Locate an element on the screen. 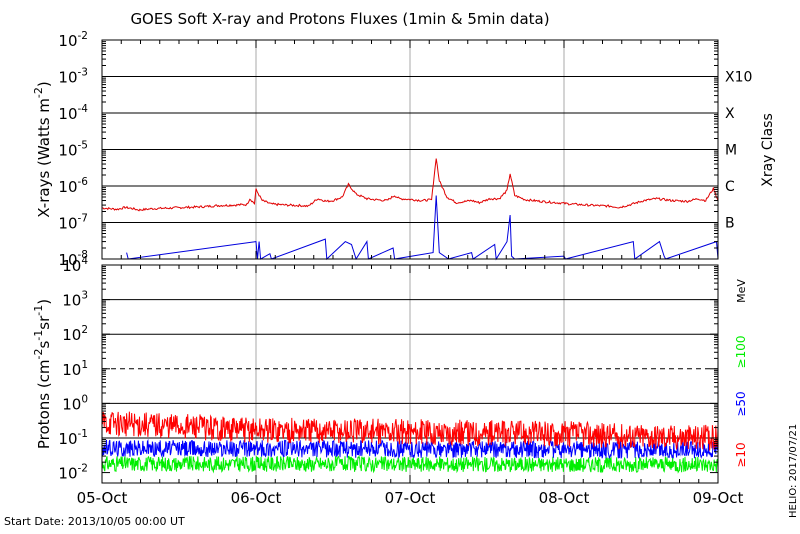 This screenshot has width=800, height=534. xray-class-label-m: M is located at coordinates (731, 151).